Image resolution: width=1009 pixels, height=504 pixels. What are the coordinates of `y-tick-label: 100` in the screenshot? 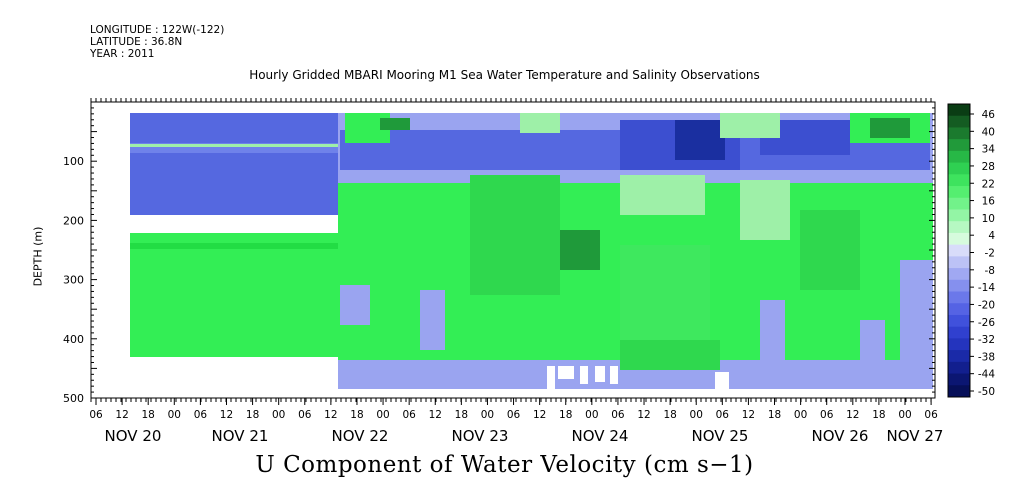 It's located at (73, 161).